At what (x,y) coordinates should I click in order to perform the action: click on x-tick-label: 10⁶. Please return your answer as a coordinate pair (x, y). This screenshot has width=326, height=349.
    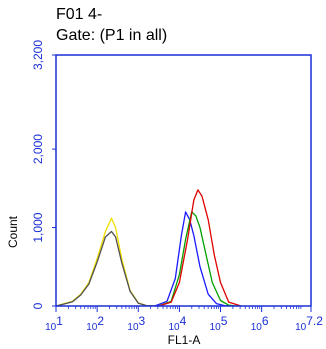
    Looking at the image, I should click on (260, 323).